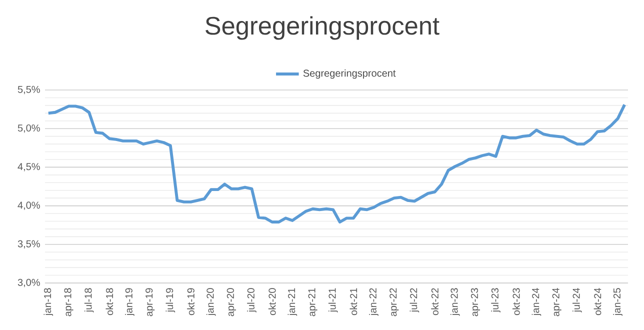 This screenshot has width=644, height=330. What do you see at coordinates (373, 302) in the screenshot?
I see `x-tick-label: jan-22` at bounding box center [373, 302].